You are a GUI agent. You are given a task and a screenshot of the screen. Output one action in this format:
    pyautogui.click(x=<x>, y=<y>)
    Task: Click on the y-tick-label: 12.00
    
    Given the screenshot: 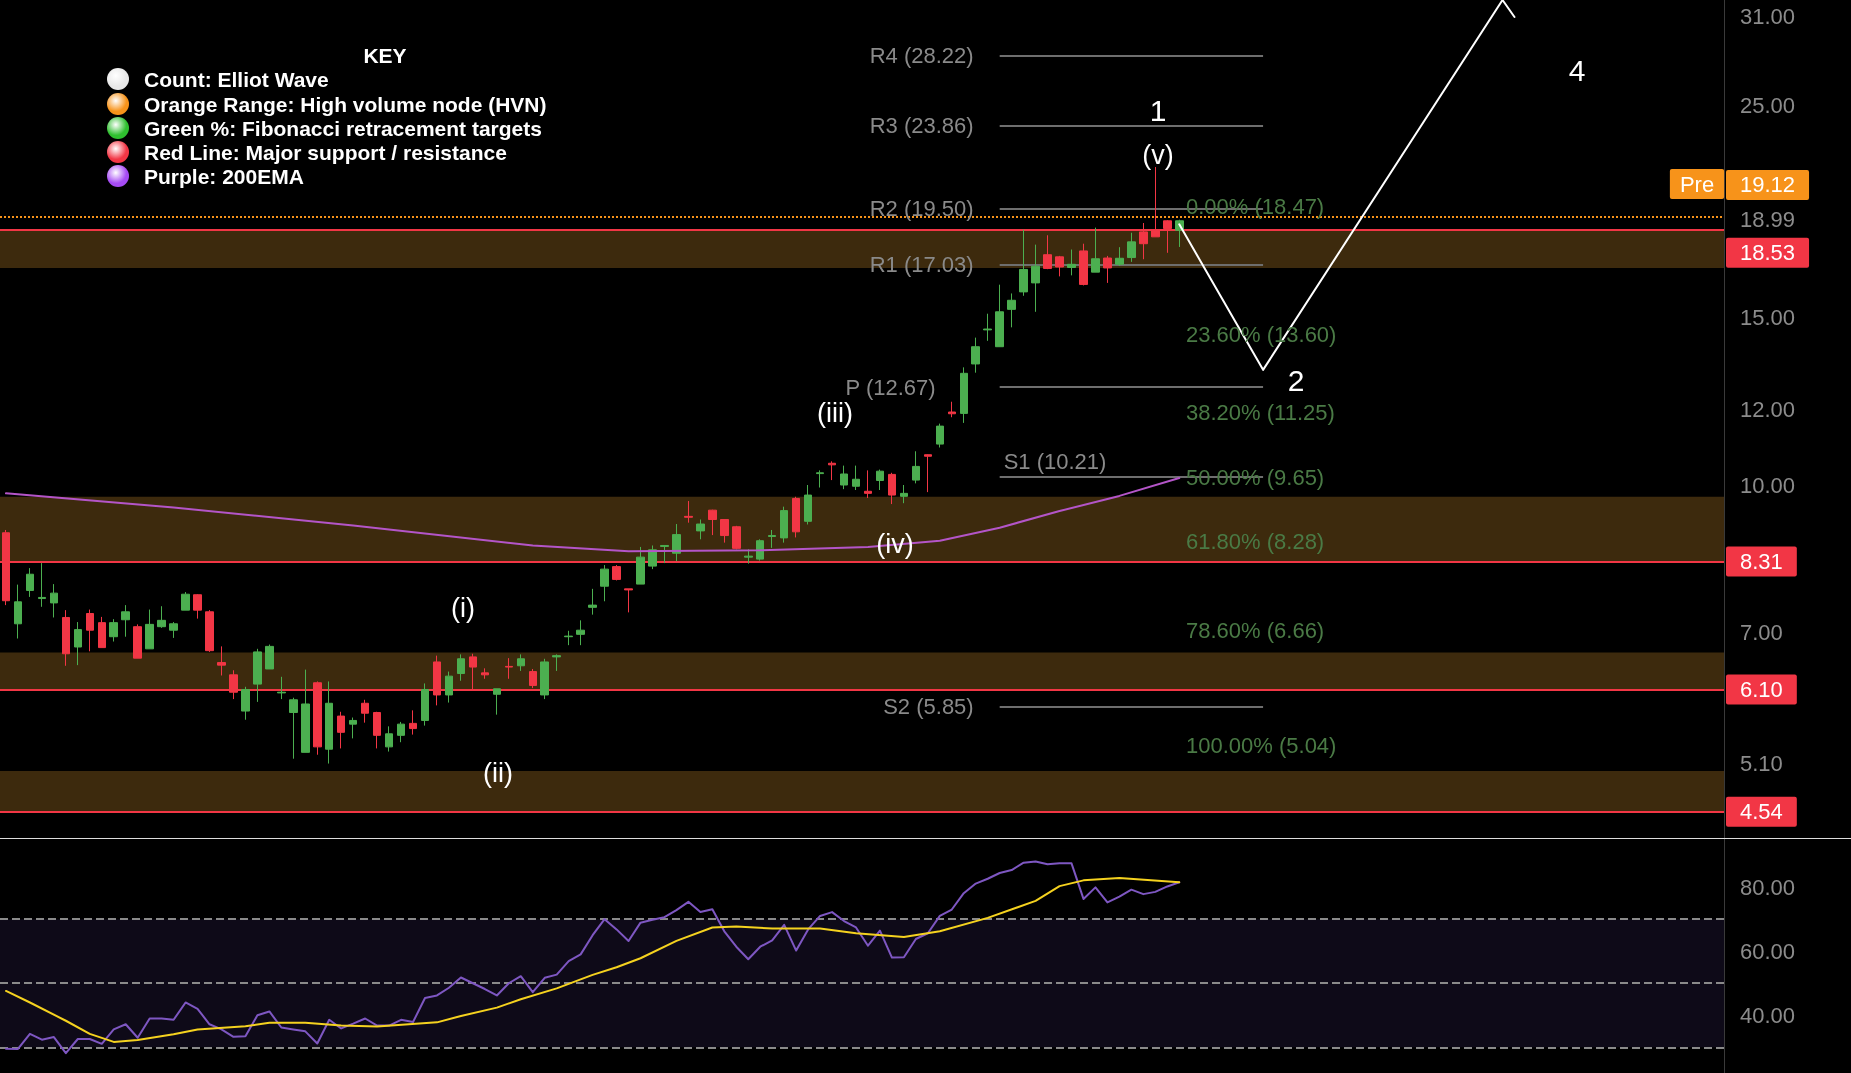 What is the action you would take?
    pyautogui.click(x=1768, y=410)
    